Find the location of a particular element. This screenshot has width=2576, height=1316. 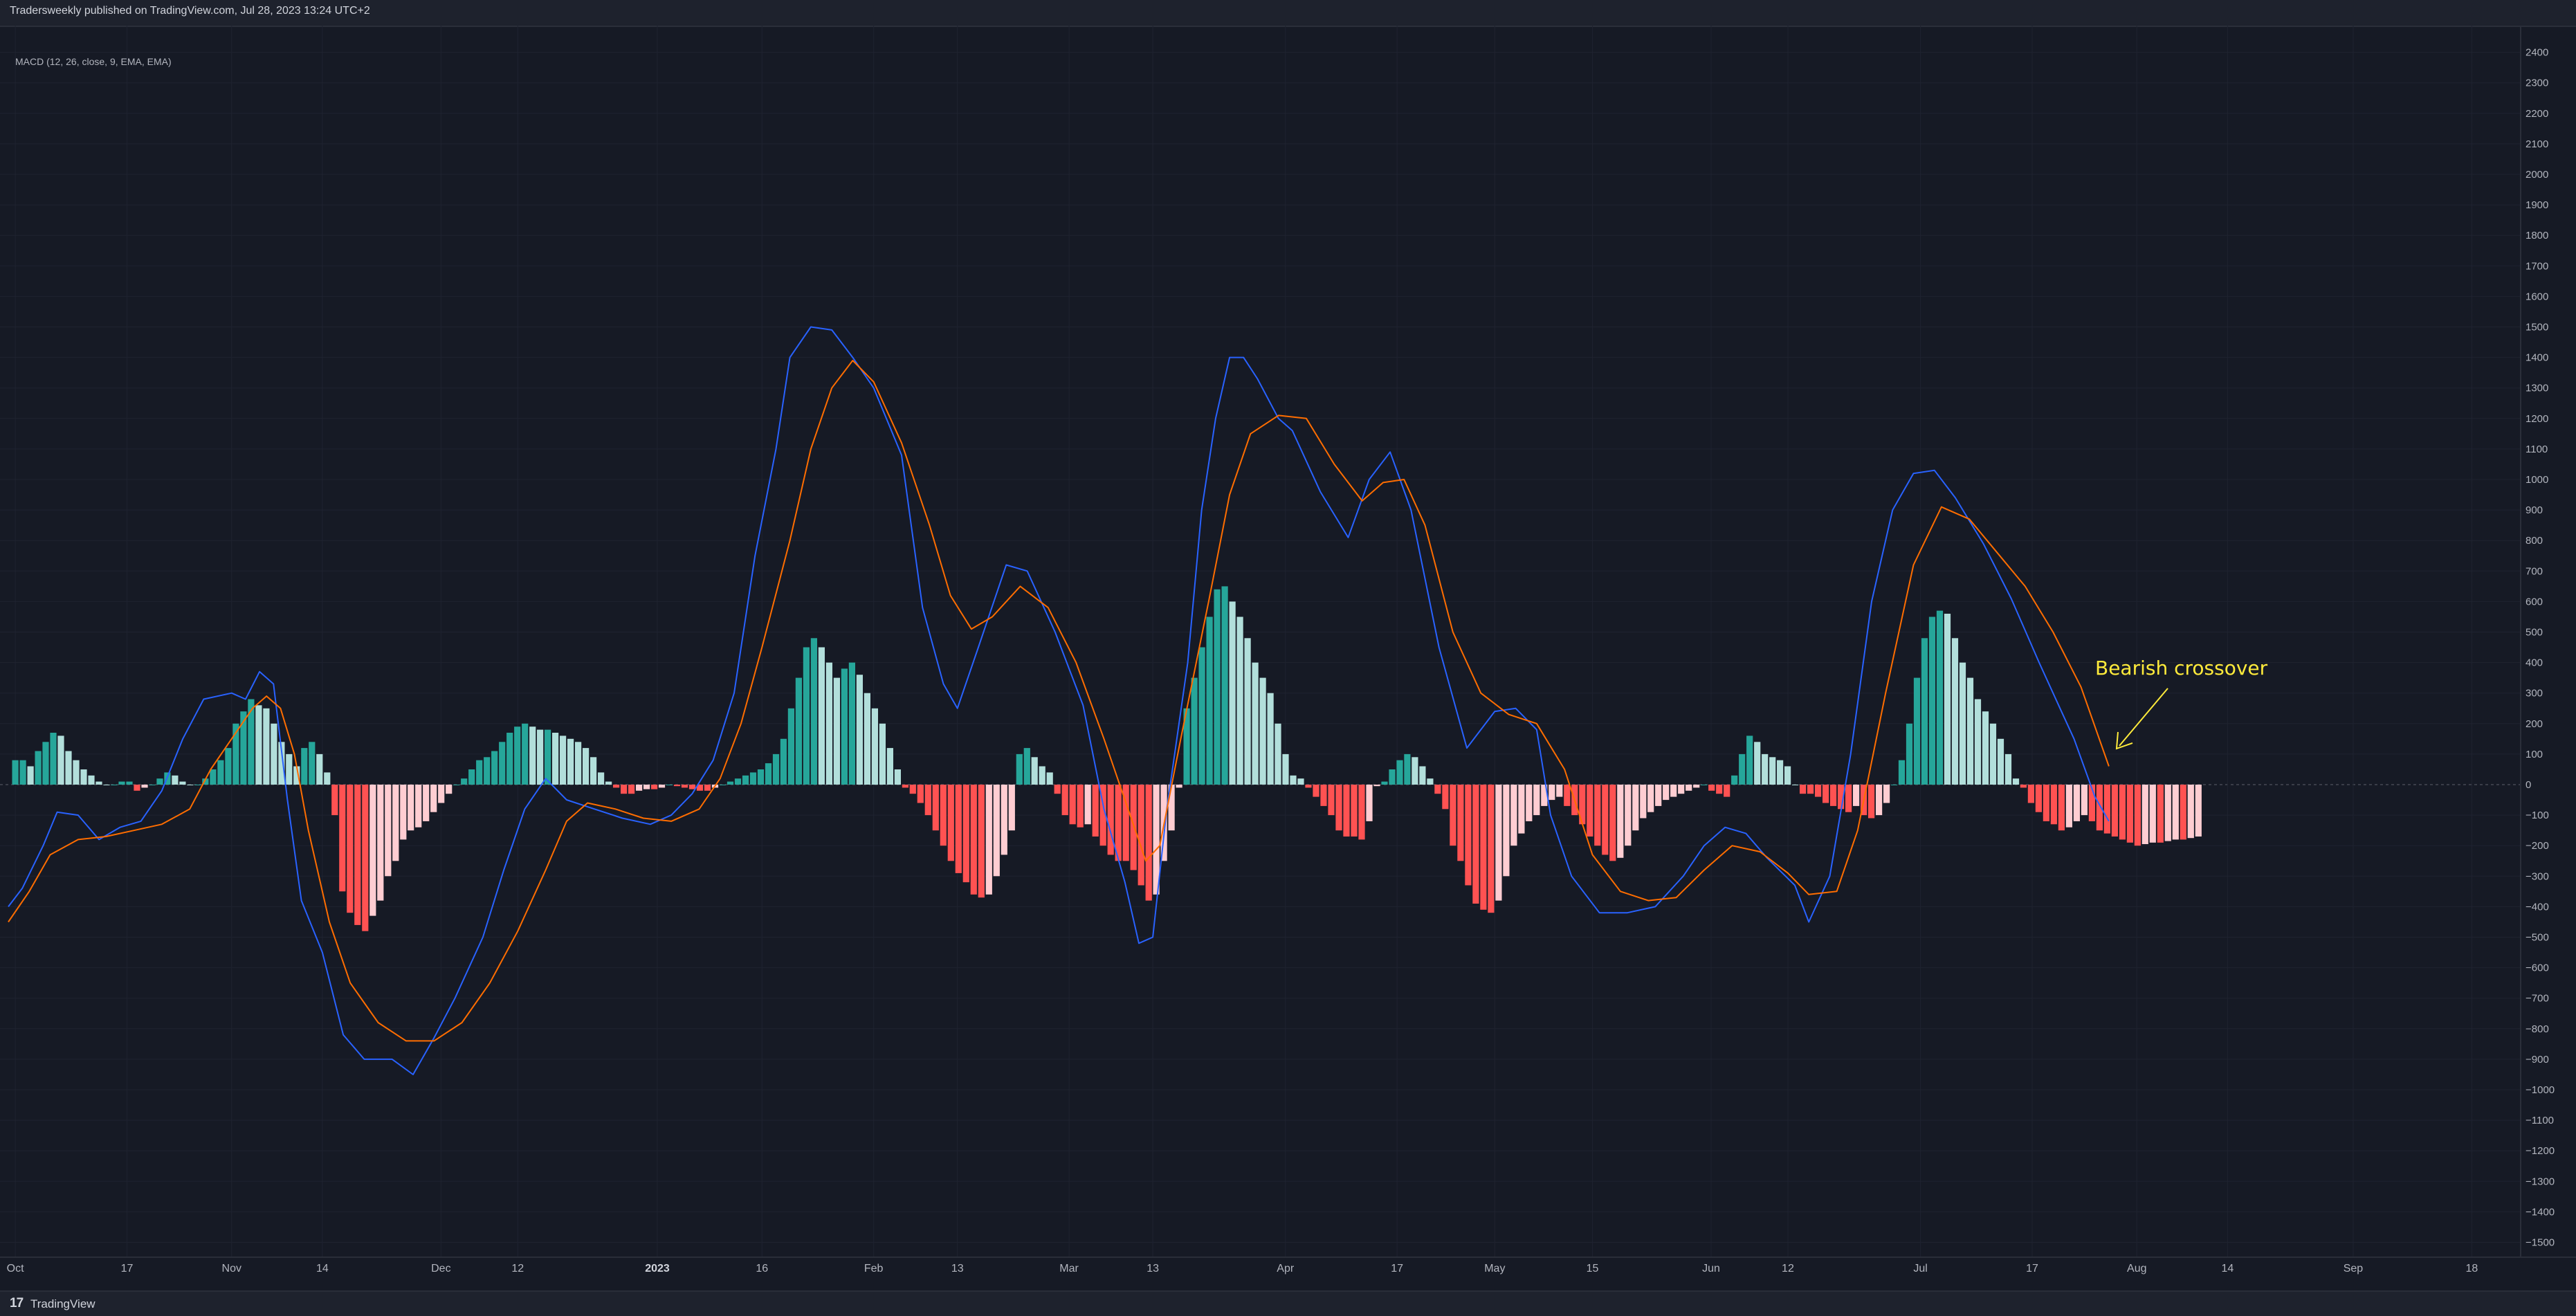

y-tick-label: 900 is located at coordinates (2534, 510).